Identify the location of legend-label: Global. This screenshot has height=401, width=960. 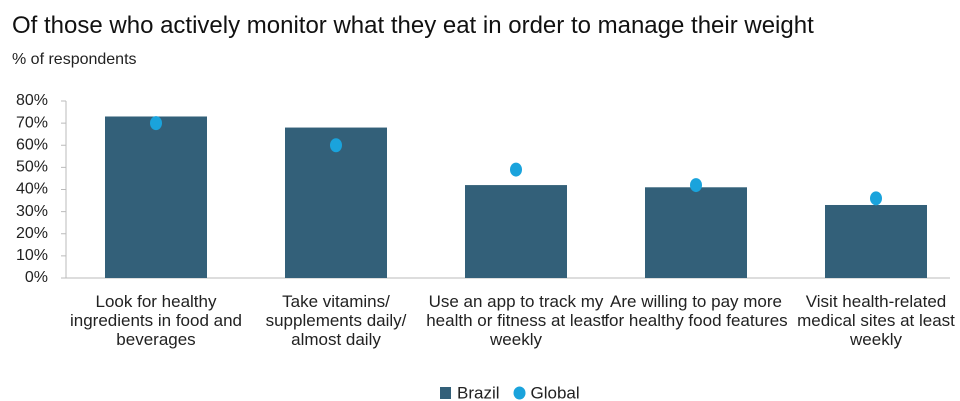
(555, 392).